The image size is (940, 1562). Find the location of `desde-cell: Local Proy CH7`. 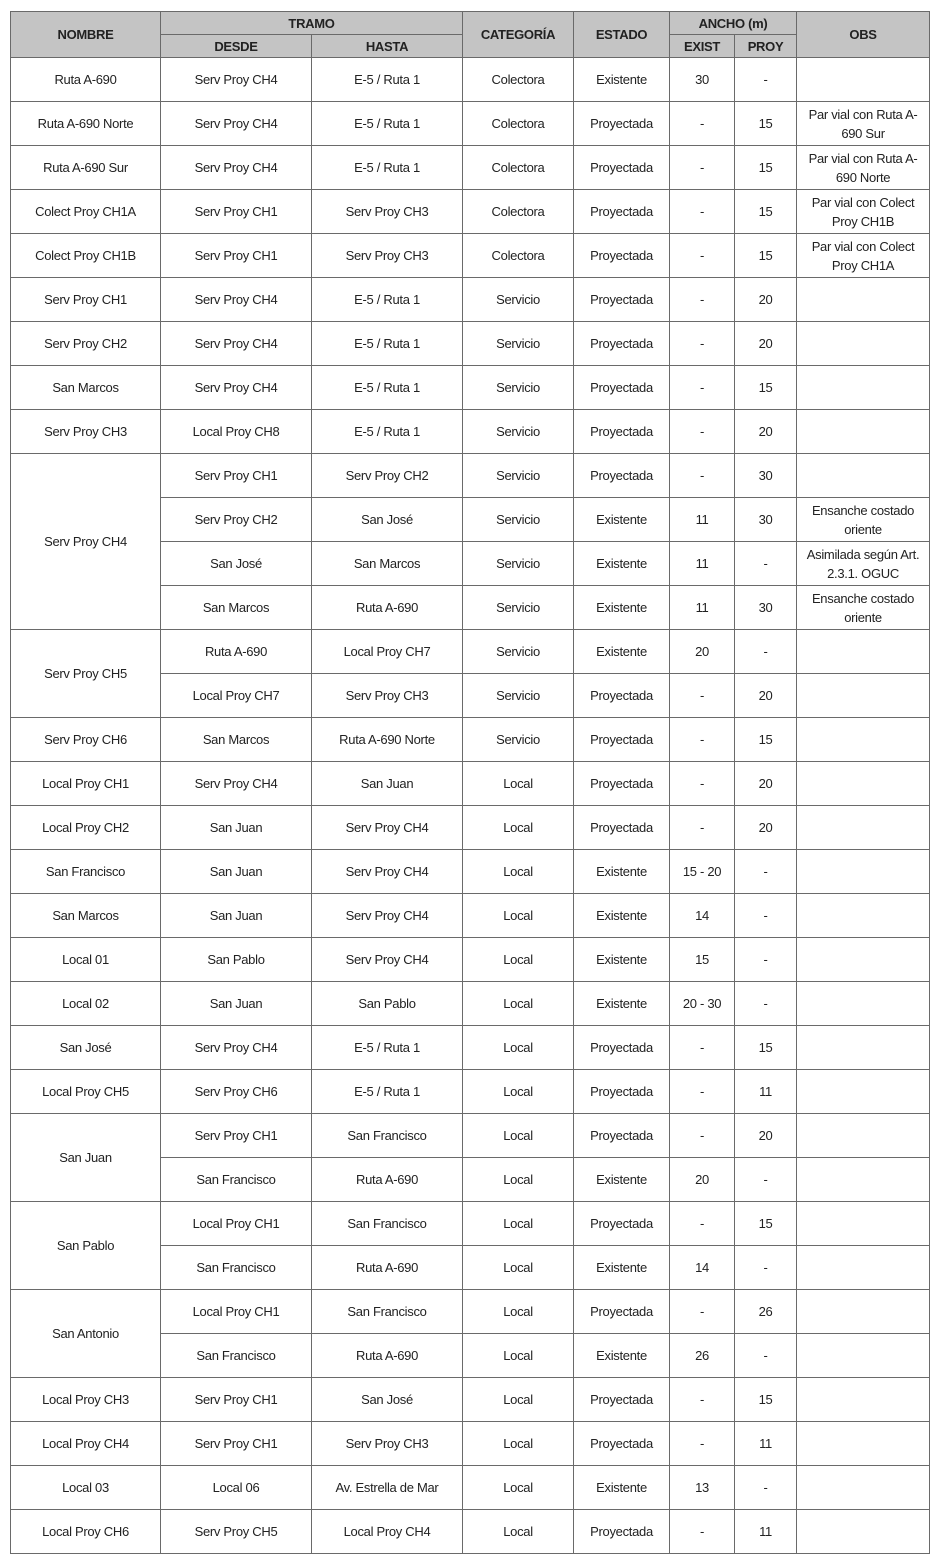

desde-cell: Local Proy CH7 is located at coordinates (236, 695).